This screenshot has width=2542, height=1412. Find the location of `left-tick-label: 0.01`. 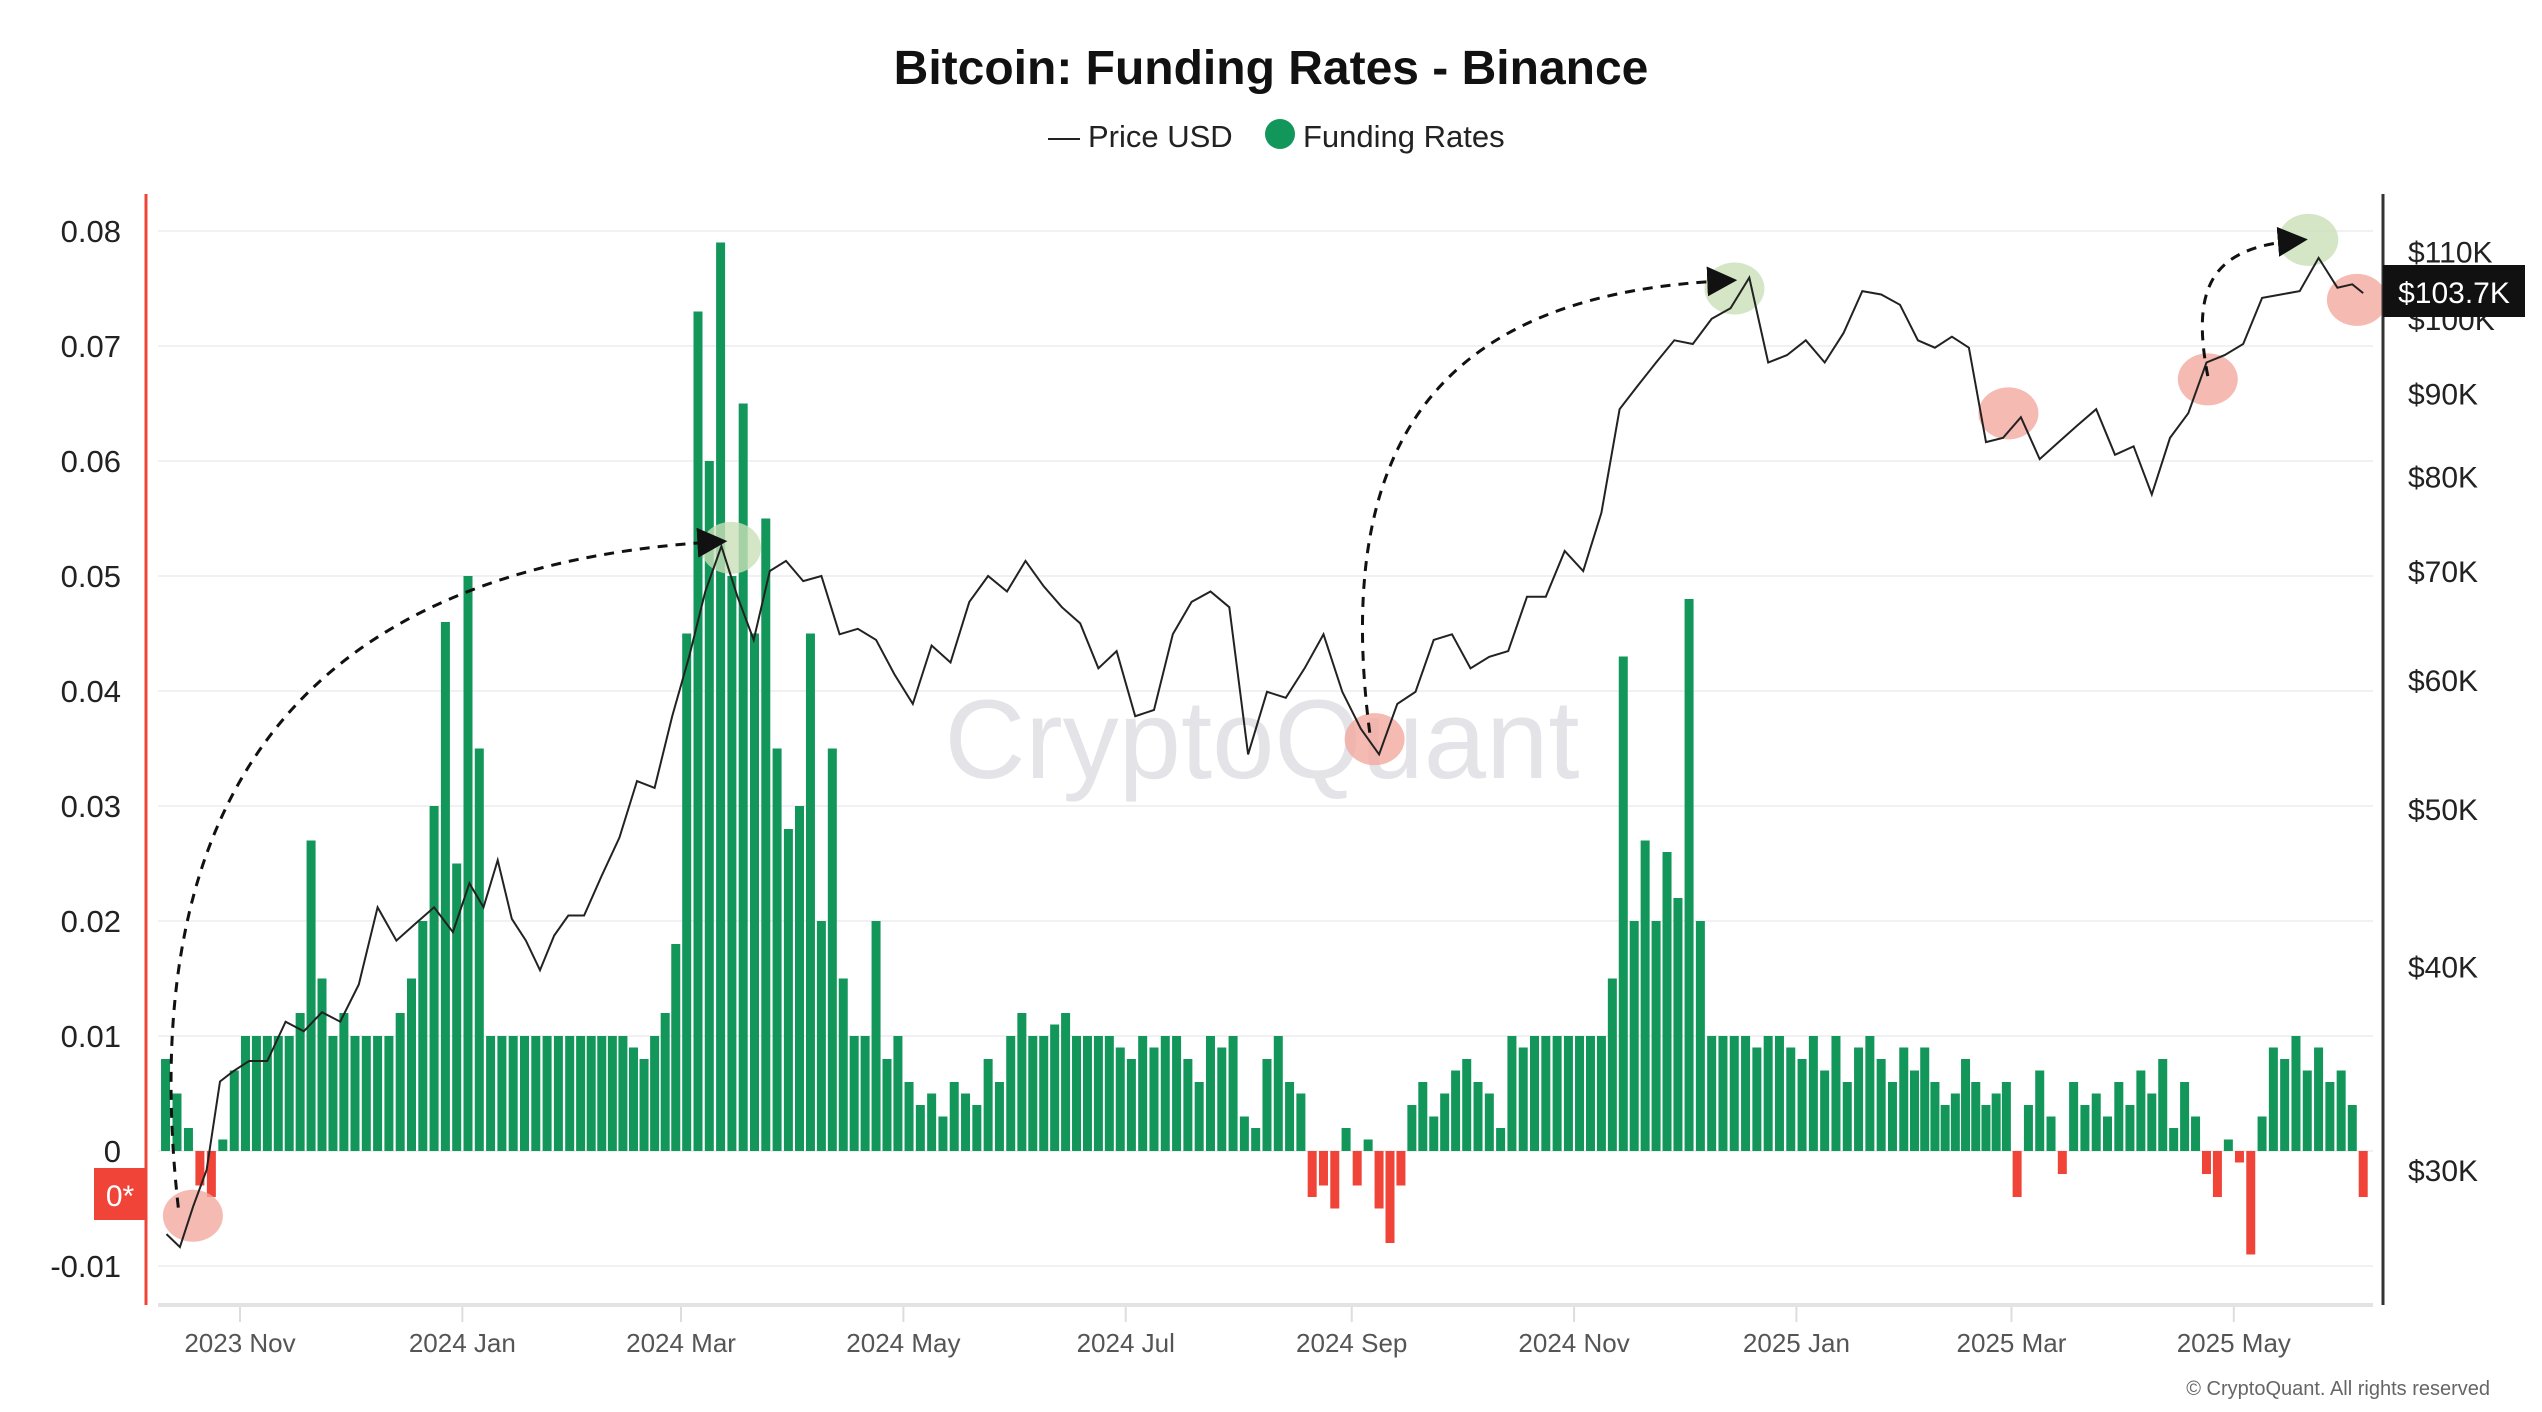

left-tick-label: 0.01 is located at coordinates (91, 1036).